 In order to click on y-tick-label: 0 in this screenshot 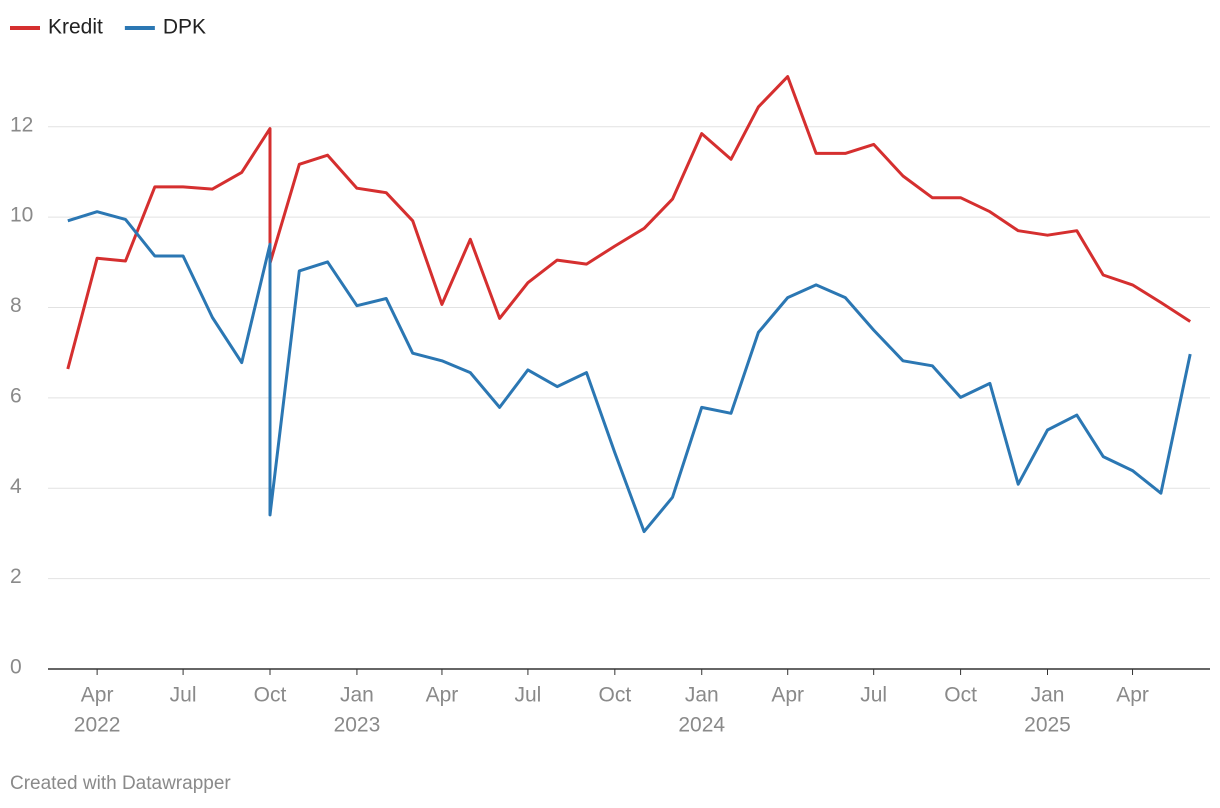, I will do `click(16, 667)`.